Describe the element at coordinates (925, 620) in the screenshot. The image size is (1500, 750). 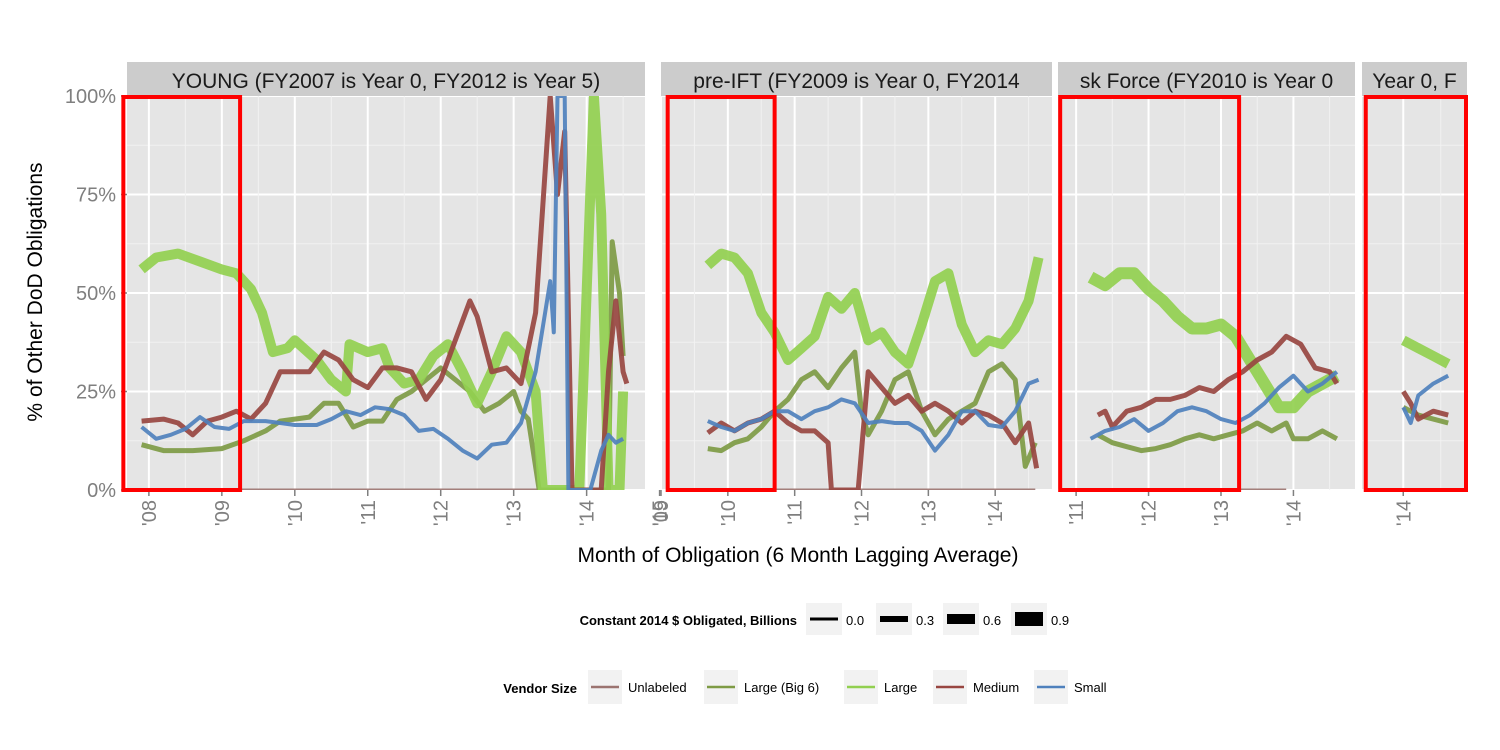
I see `size-key-label: 0.3` at that location.